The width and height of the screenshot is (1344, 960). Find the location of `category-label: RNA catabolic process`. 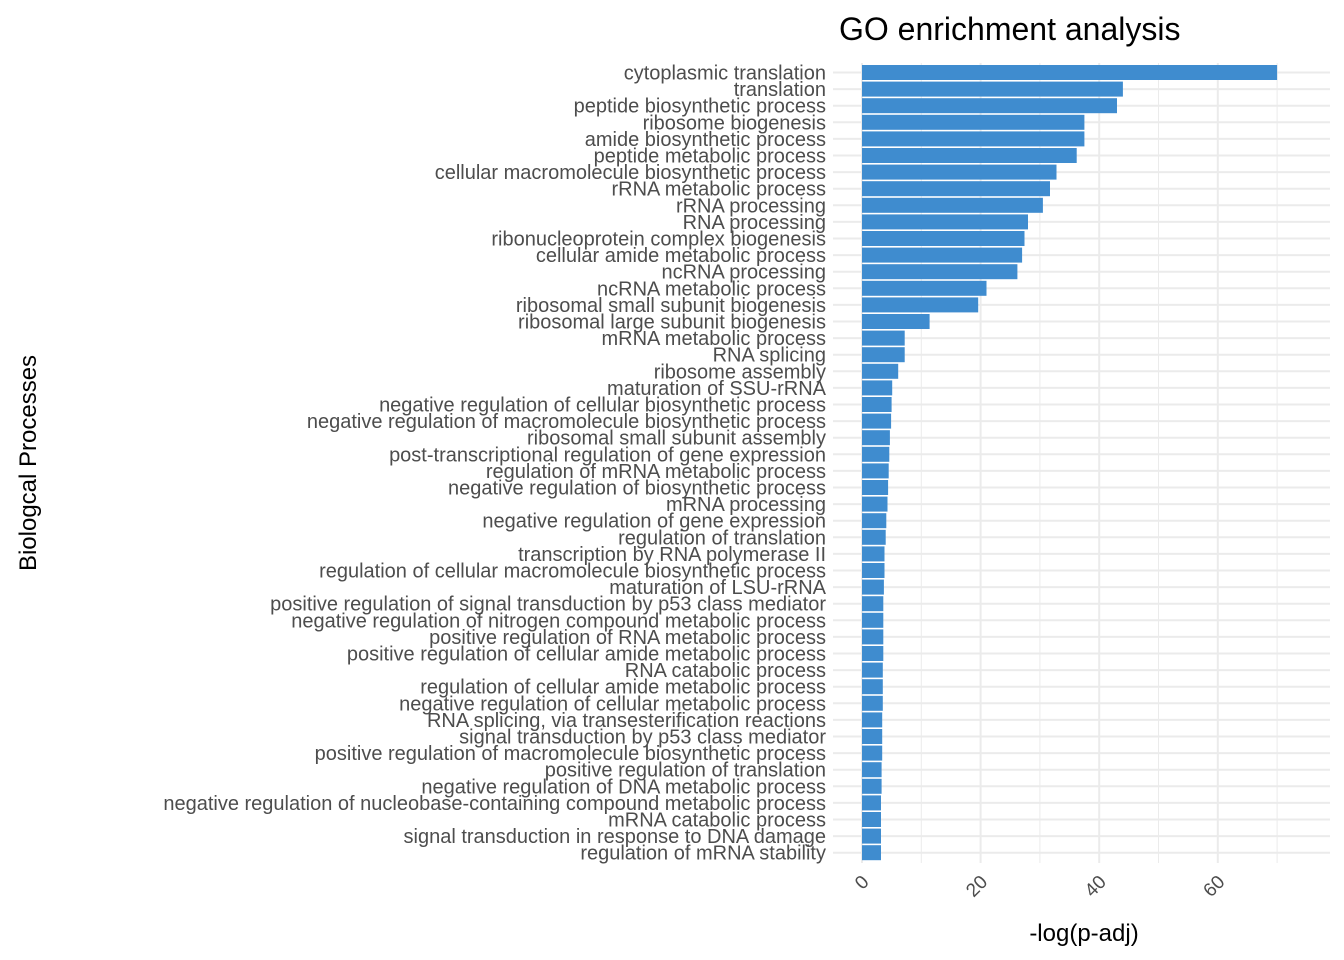

category-label: RNA catabolic process is located at coordinates (725, 671).